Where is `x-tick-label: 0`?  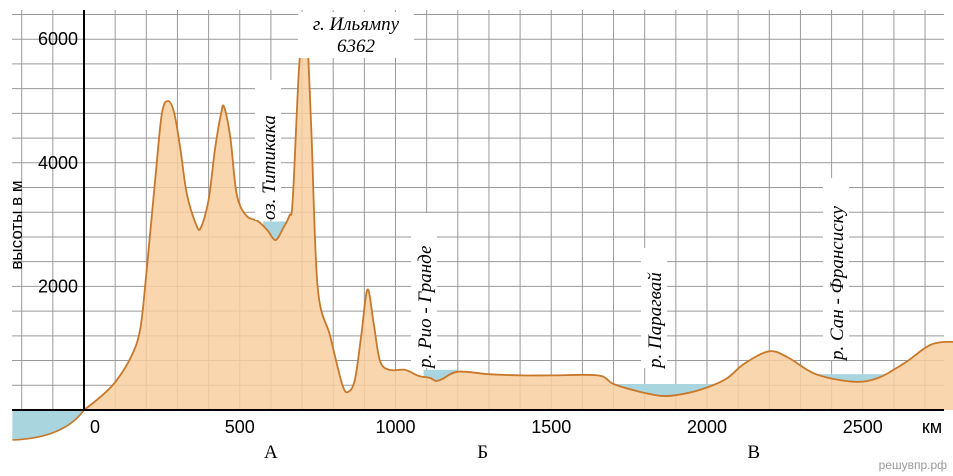 x-tick-label: 0 is located at coordinates (95, 427).